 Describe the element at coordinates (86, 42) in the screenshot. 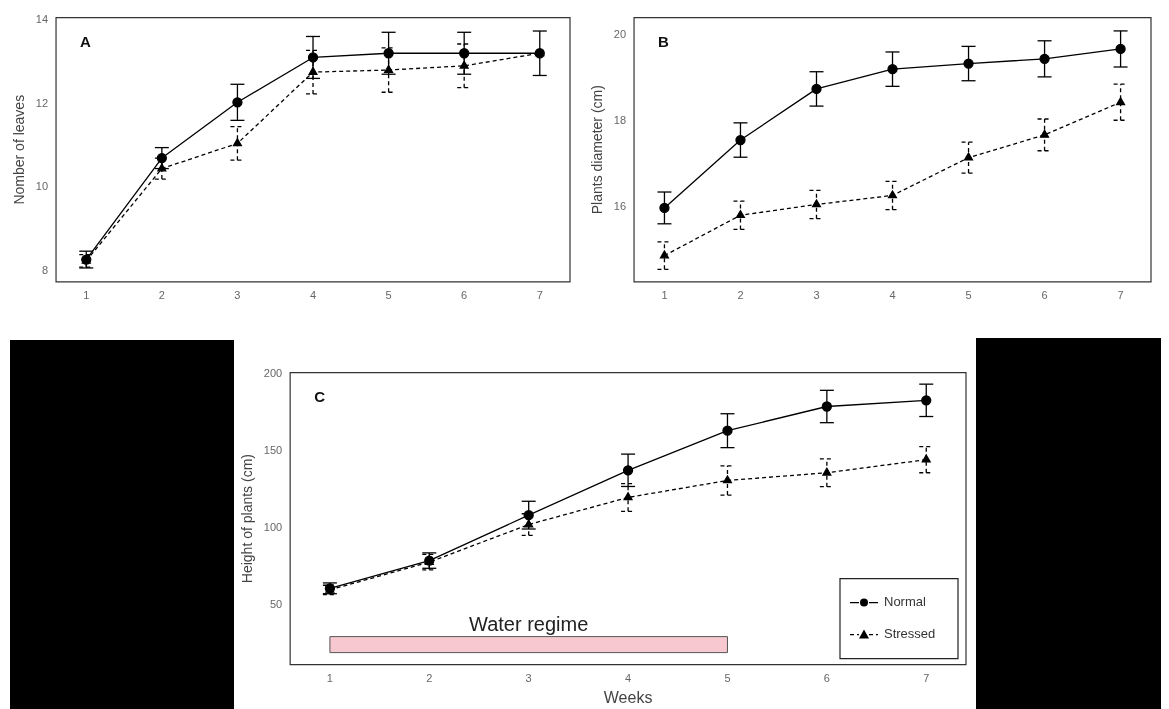

I see `annotation: A` at that location.